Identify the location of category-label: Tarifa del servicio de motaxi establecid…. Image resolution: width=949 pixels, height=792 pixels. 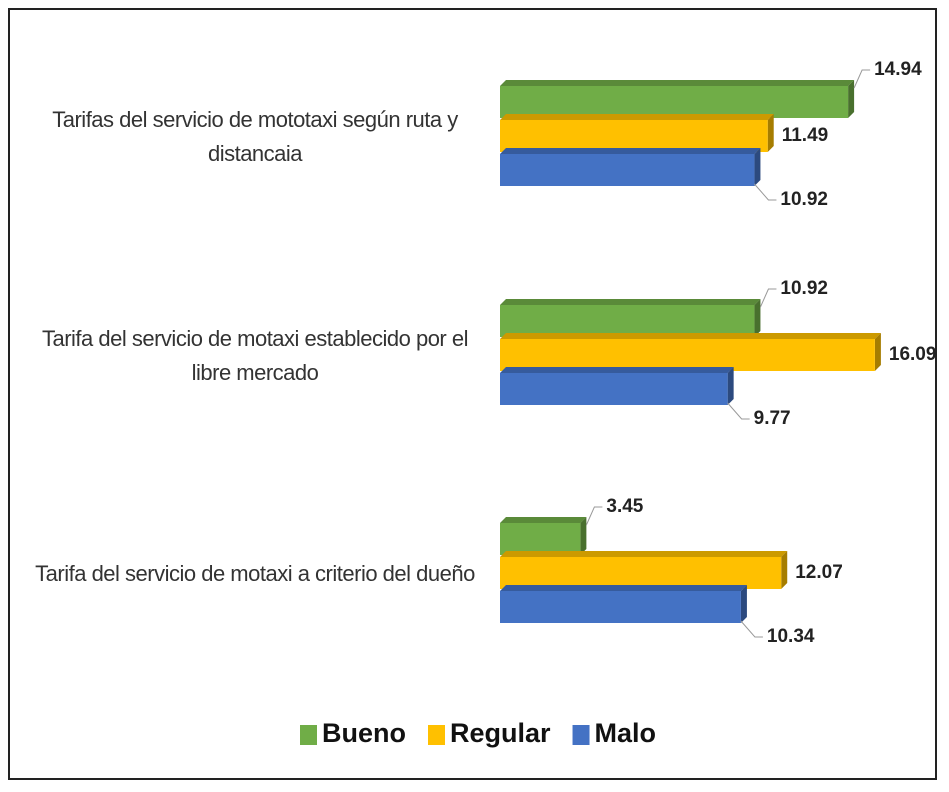
(255, 355).